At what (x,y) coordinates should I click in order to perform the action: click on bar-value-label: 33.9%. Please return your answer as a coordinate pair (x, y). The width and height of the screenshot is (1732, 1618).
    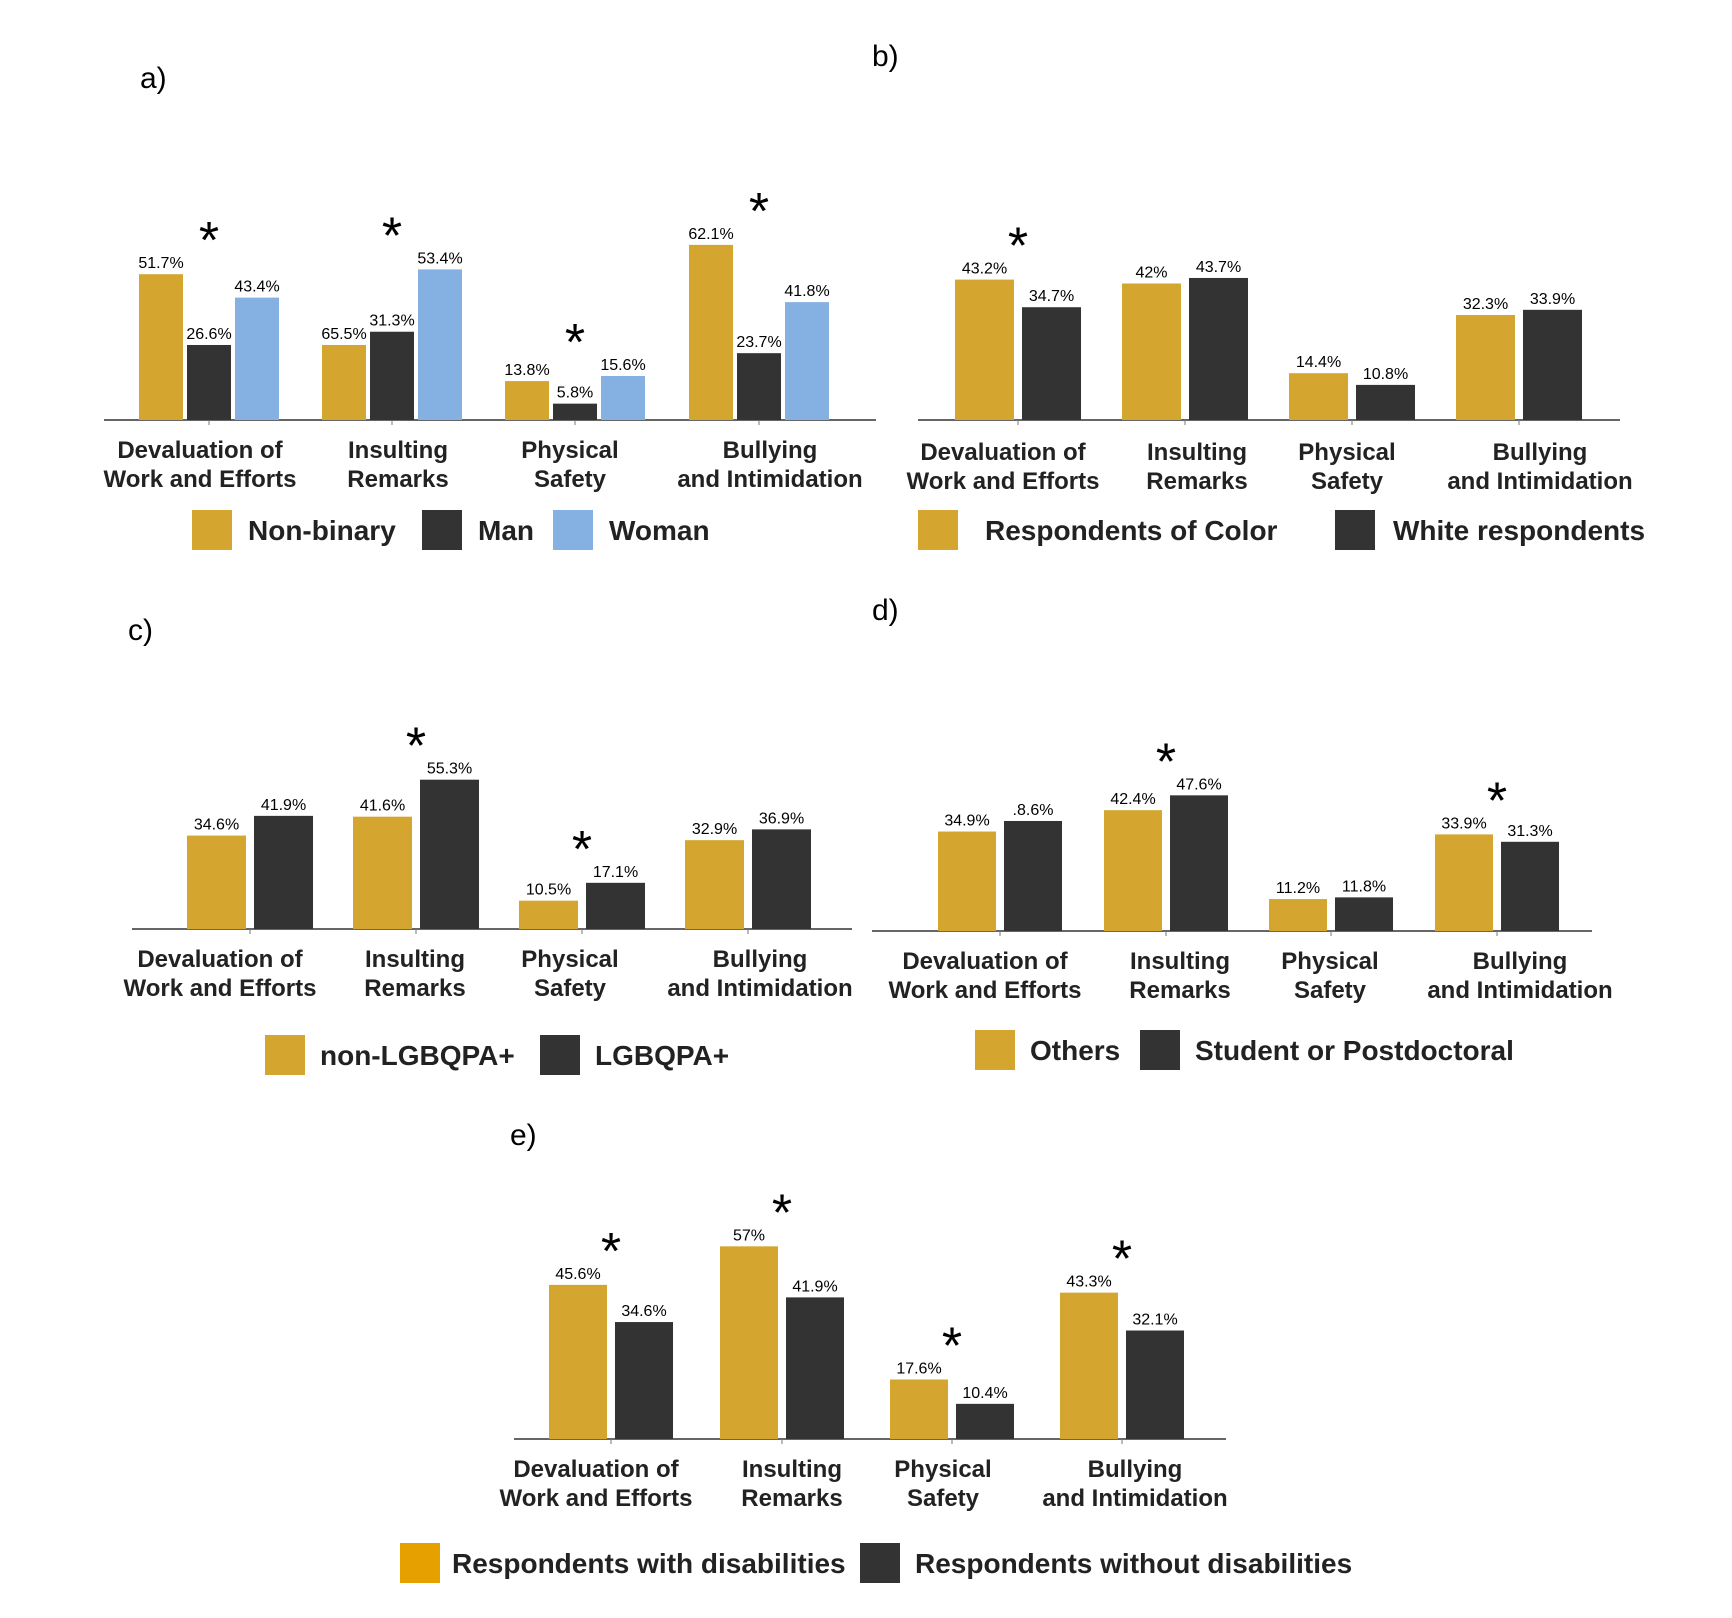
    Looking at the image, I should click on (1463, 823).